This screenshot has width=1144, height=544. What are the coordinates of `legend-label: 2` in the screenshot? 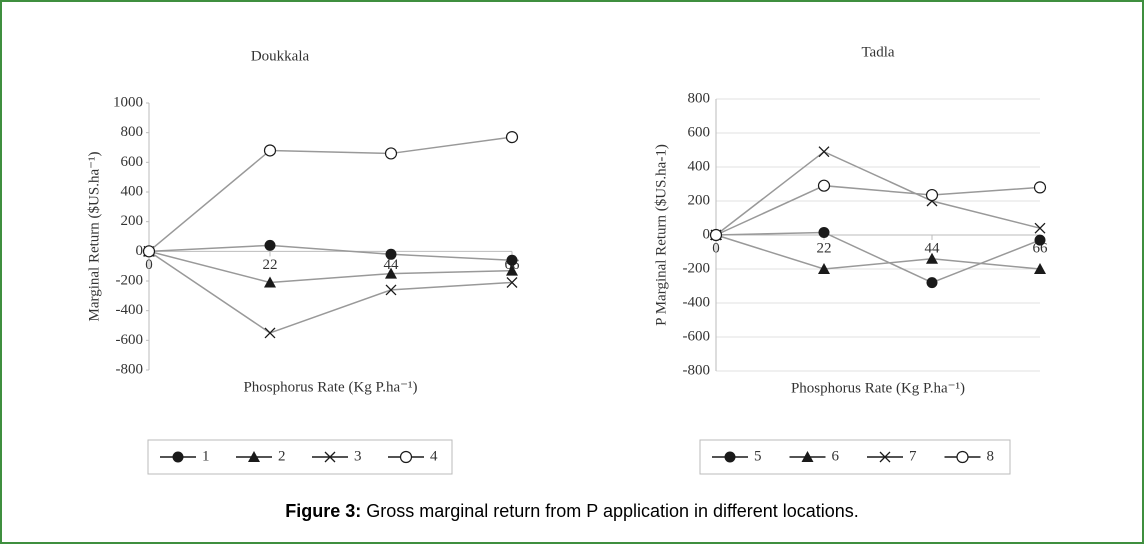 It's located at (282, 456).